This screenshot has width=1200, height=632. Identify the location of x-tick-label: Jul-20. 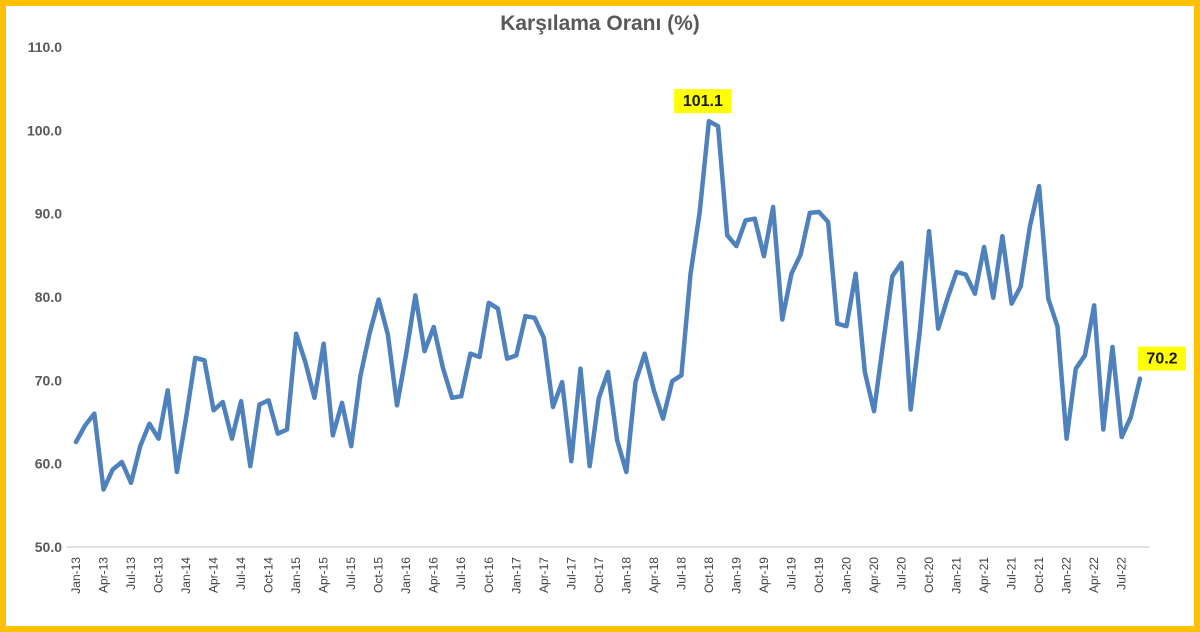
(902, 573).